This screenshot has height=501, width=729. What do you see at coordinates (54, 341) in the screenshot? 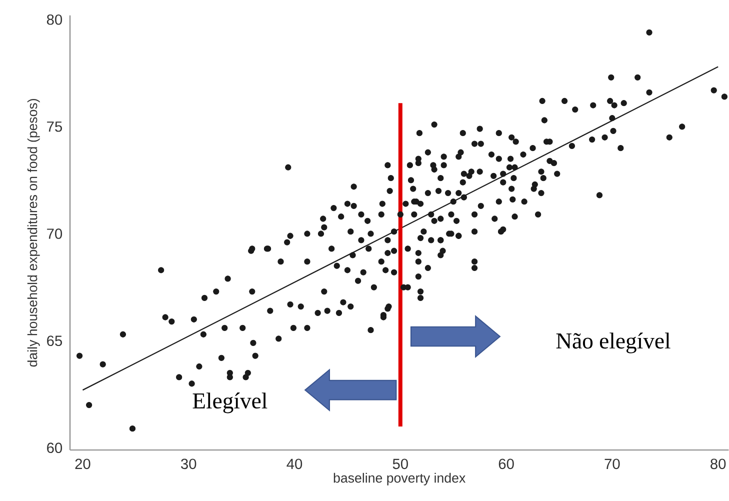
I see `y-tick-label: 65` at bounding box center [54, 341].